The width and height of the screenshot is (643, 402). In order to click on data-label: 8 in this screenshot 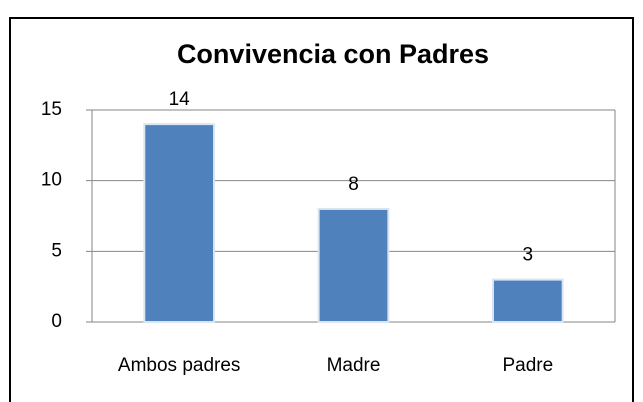, I will do `click(353, 184)`.